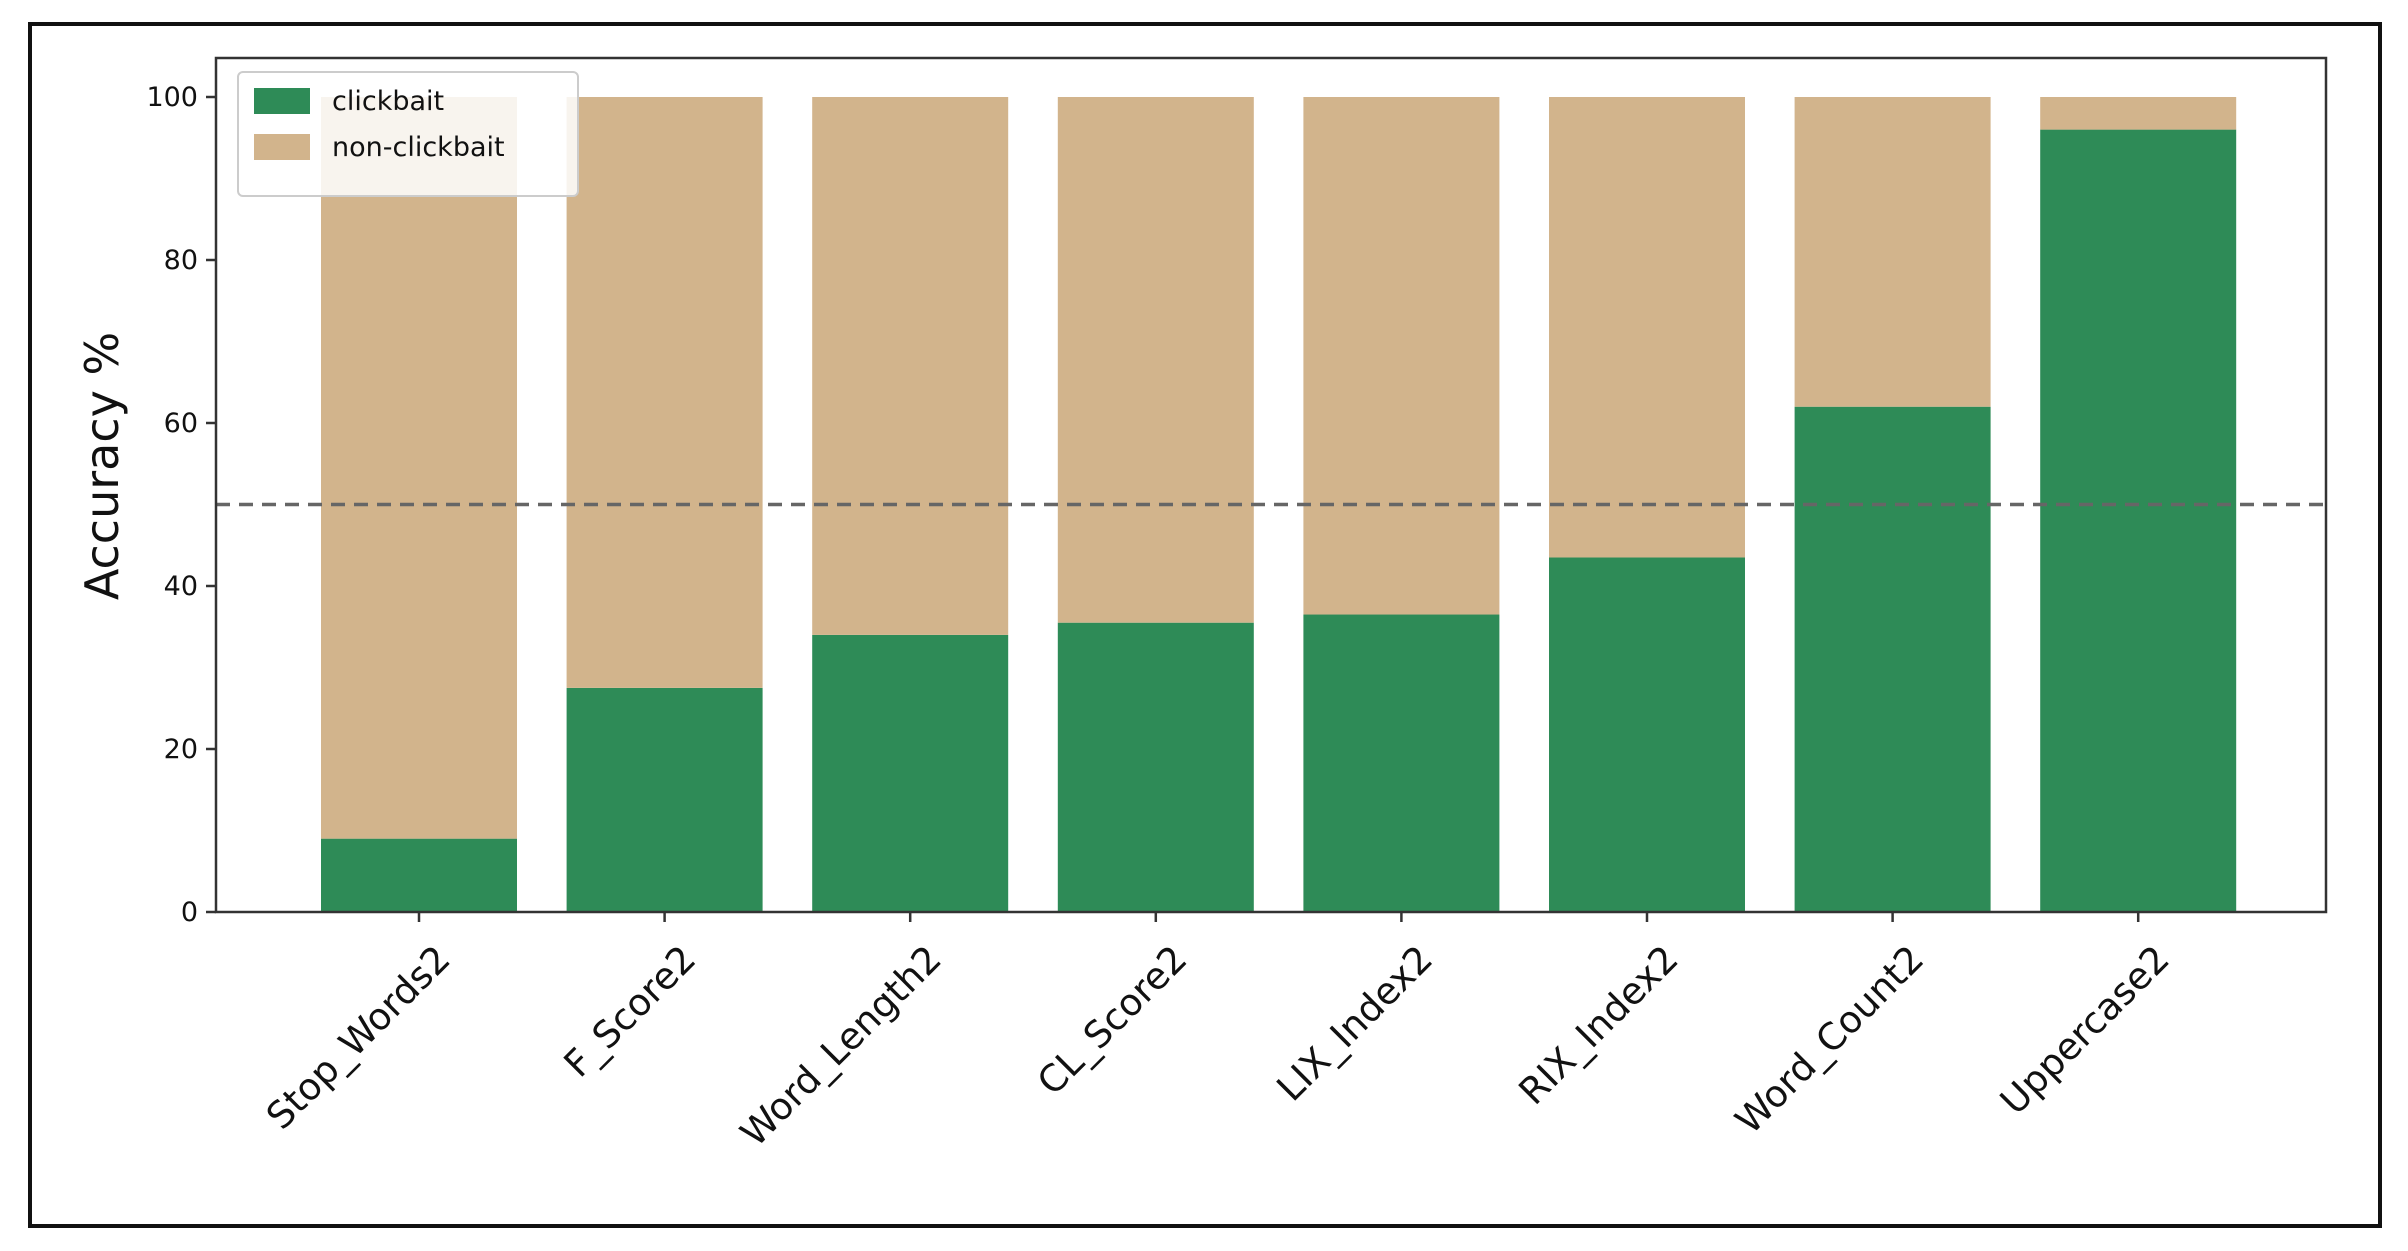 This screenshot has width=2408, height=1251. I want to click on bar-non-clickbait-stop-words2, so click(419, 468).